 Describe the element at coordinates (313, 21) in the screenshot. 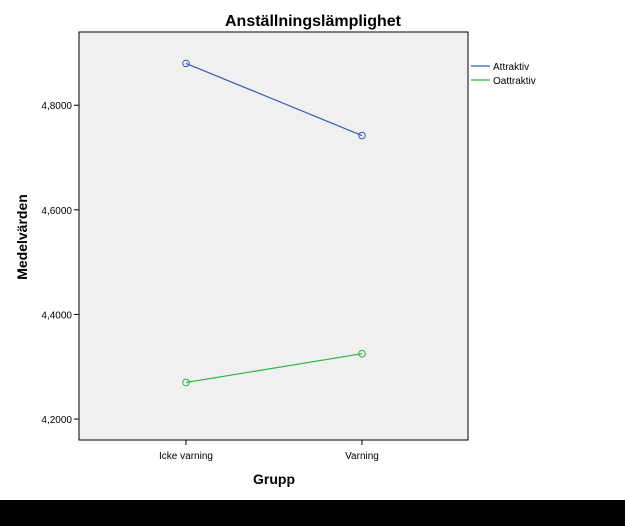

I see `chart-title: Anställningslämplighet` at that location.